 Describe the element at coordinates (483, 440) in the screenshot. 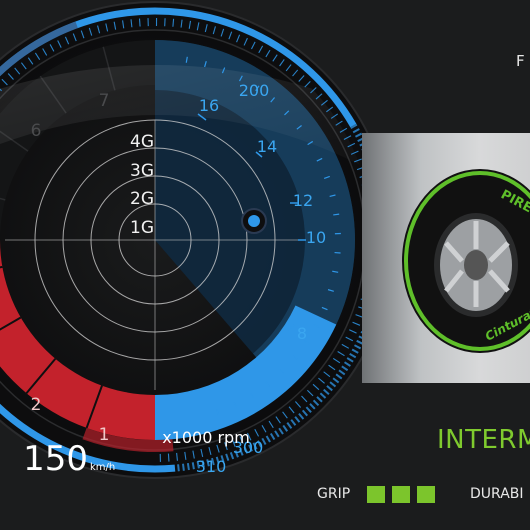

I see `tyre-type-label: INTERM` at that location.